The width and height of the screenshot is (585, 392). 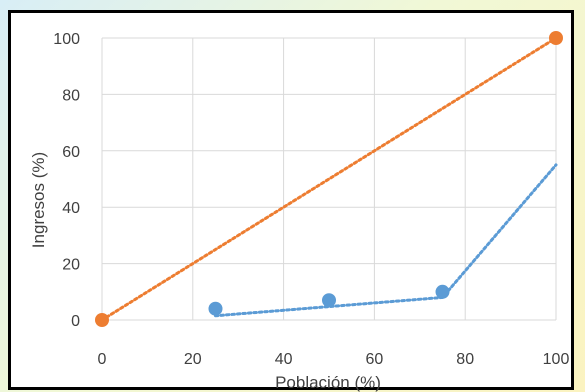 I want to click on y-axis-label: Ingresos (%), so click(x=38, y=200).